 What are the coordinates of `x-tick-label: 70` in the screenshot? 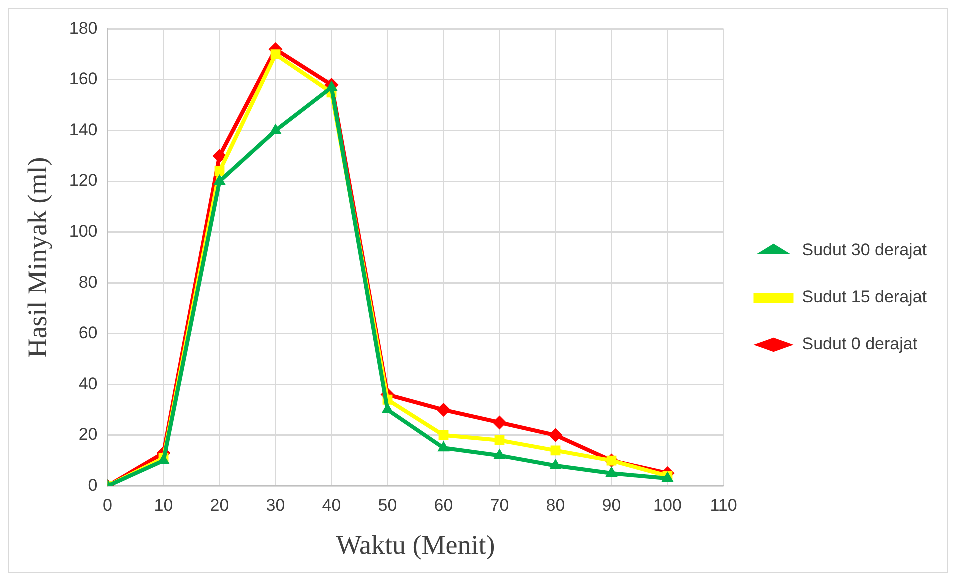 It's located at (500, 506).